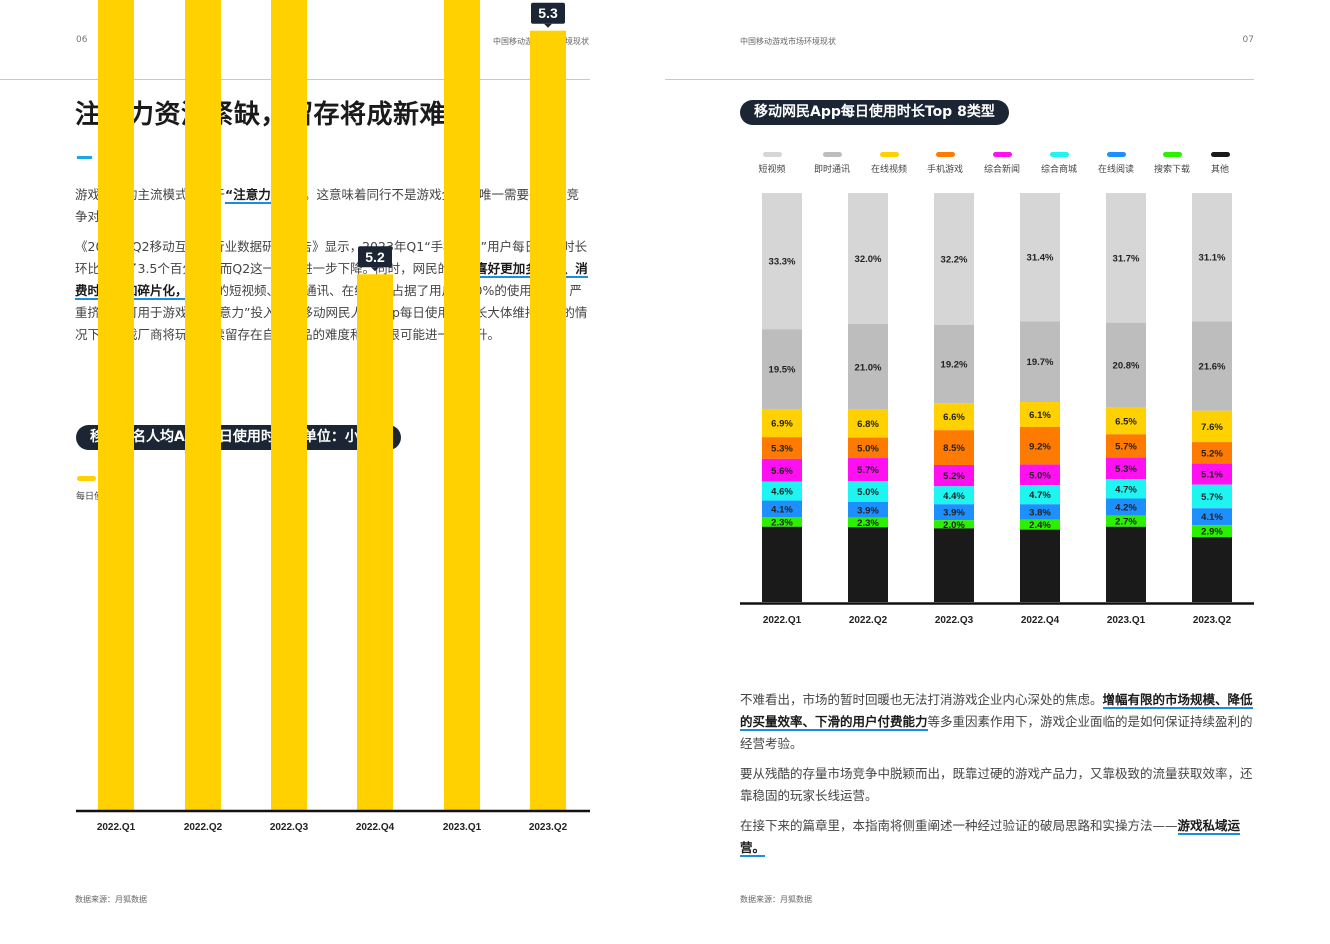  Describe the element at coordinates (1115, 170) in the screenshot. I see `legend-label: 在线阅读` at that location.